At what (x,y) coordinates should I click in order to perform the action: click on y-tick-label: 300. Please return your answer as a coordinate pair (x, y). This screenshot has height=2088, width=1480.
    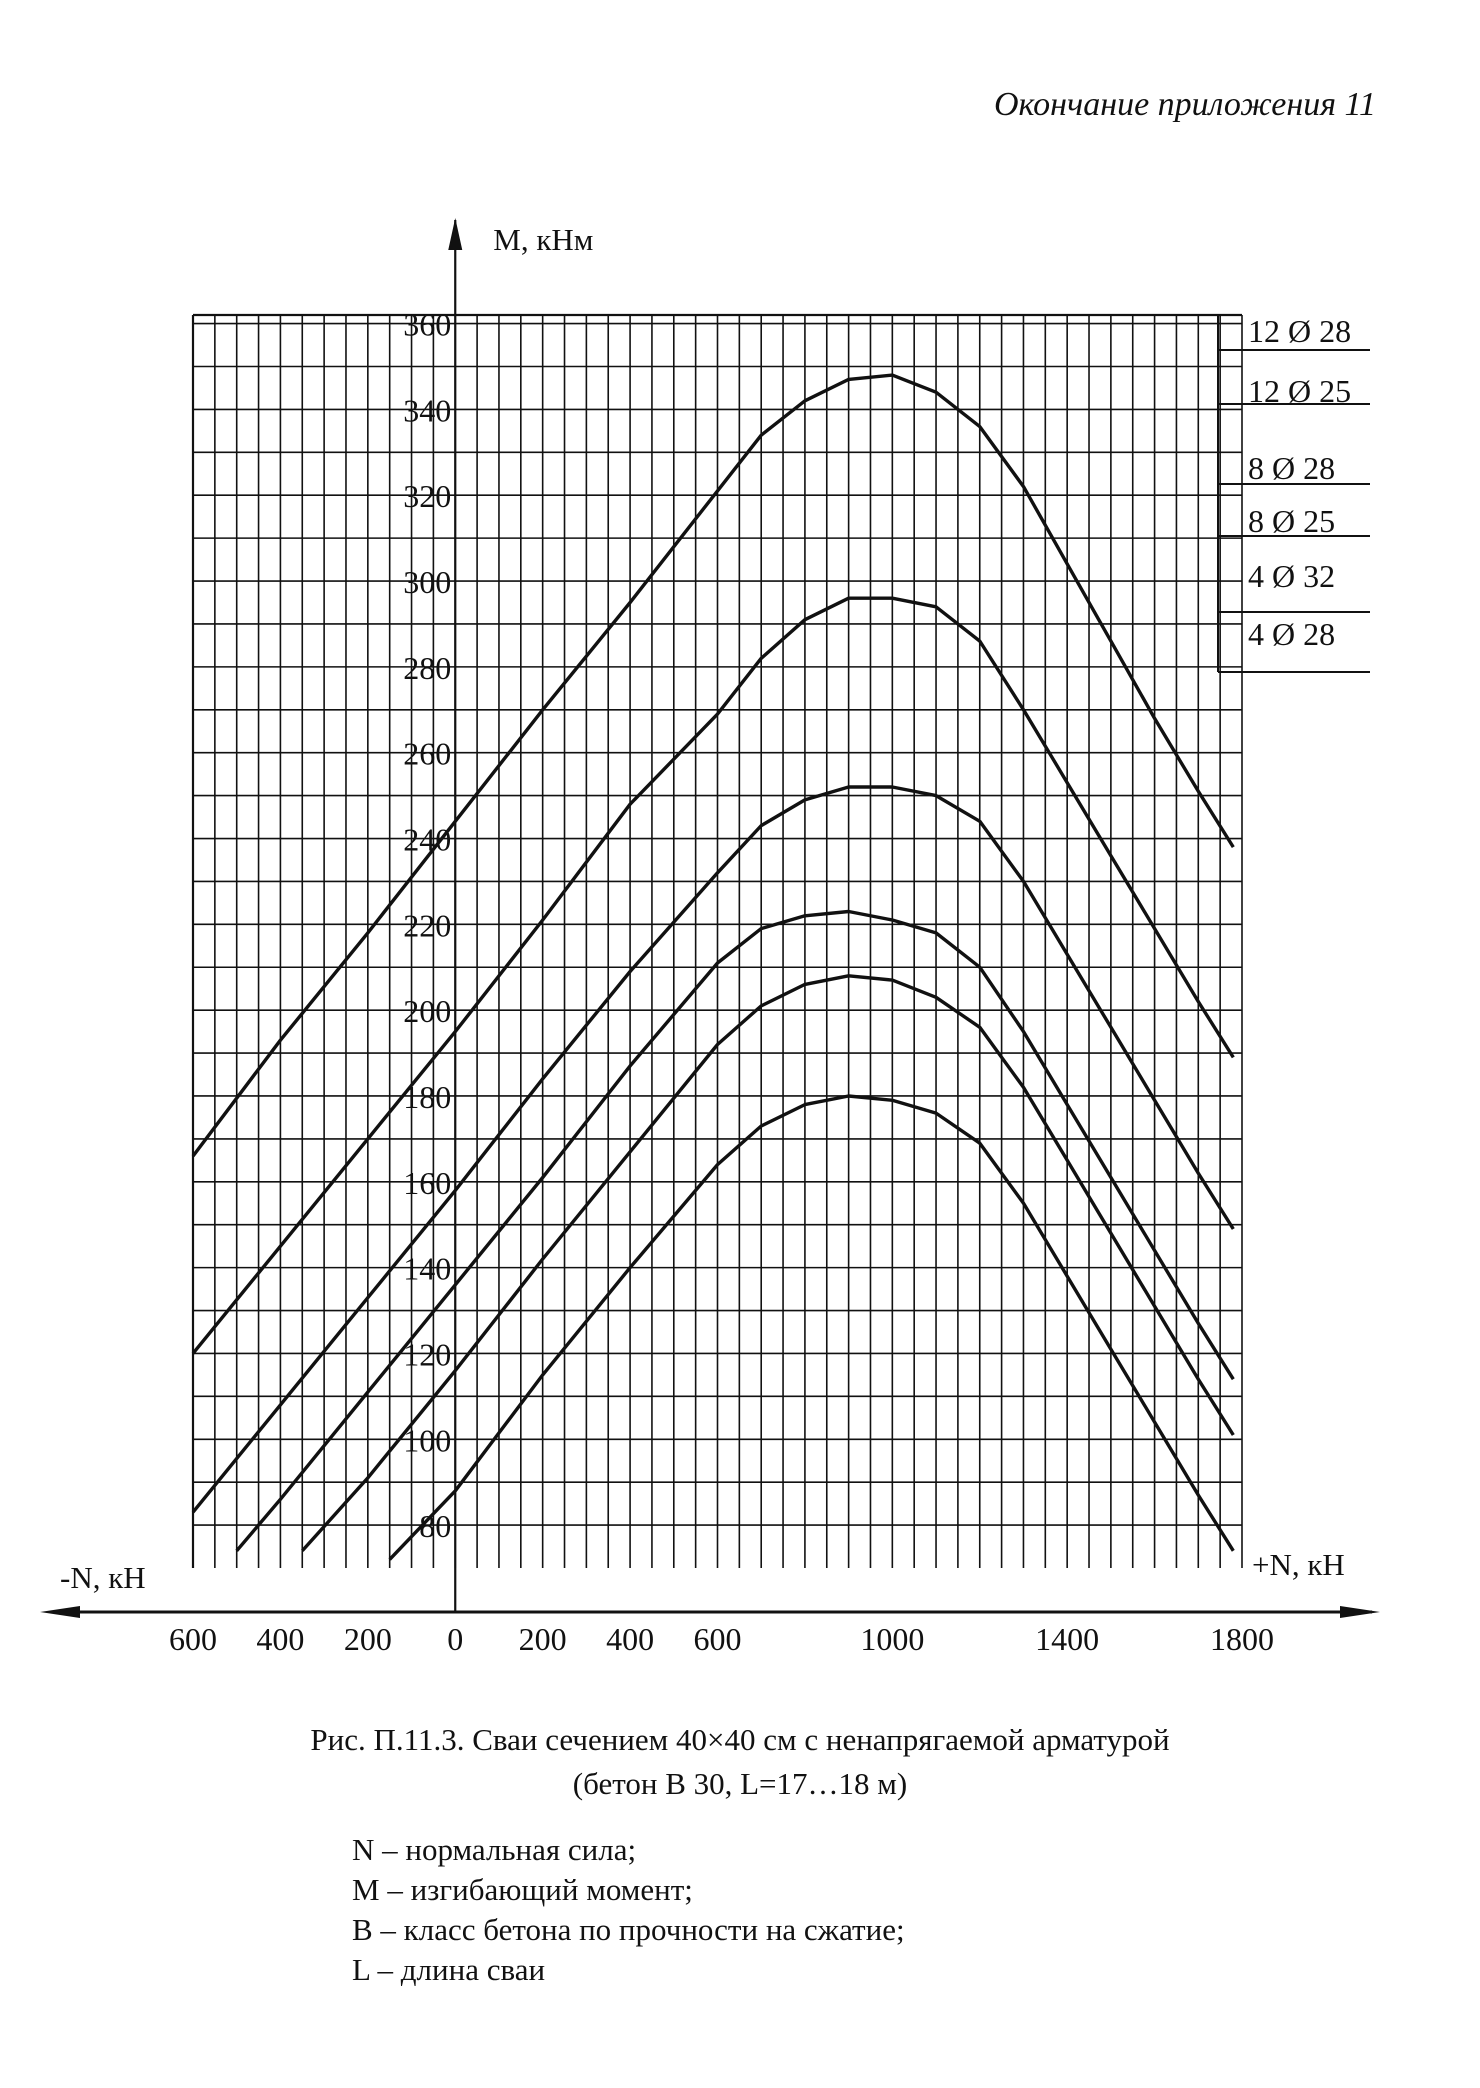
    Looking at the image, I should click on (427, 582).